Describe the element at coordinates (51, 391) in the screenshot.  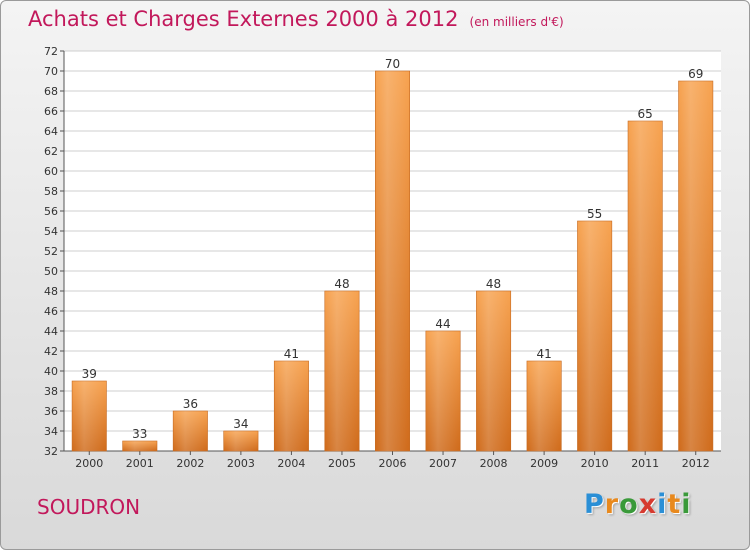
I see `y-tick-label: 38` at that location.